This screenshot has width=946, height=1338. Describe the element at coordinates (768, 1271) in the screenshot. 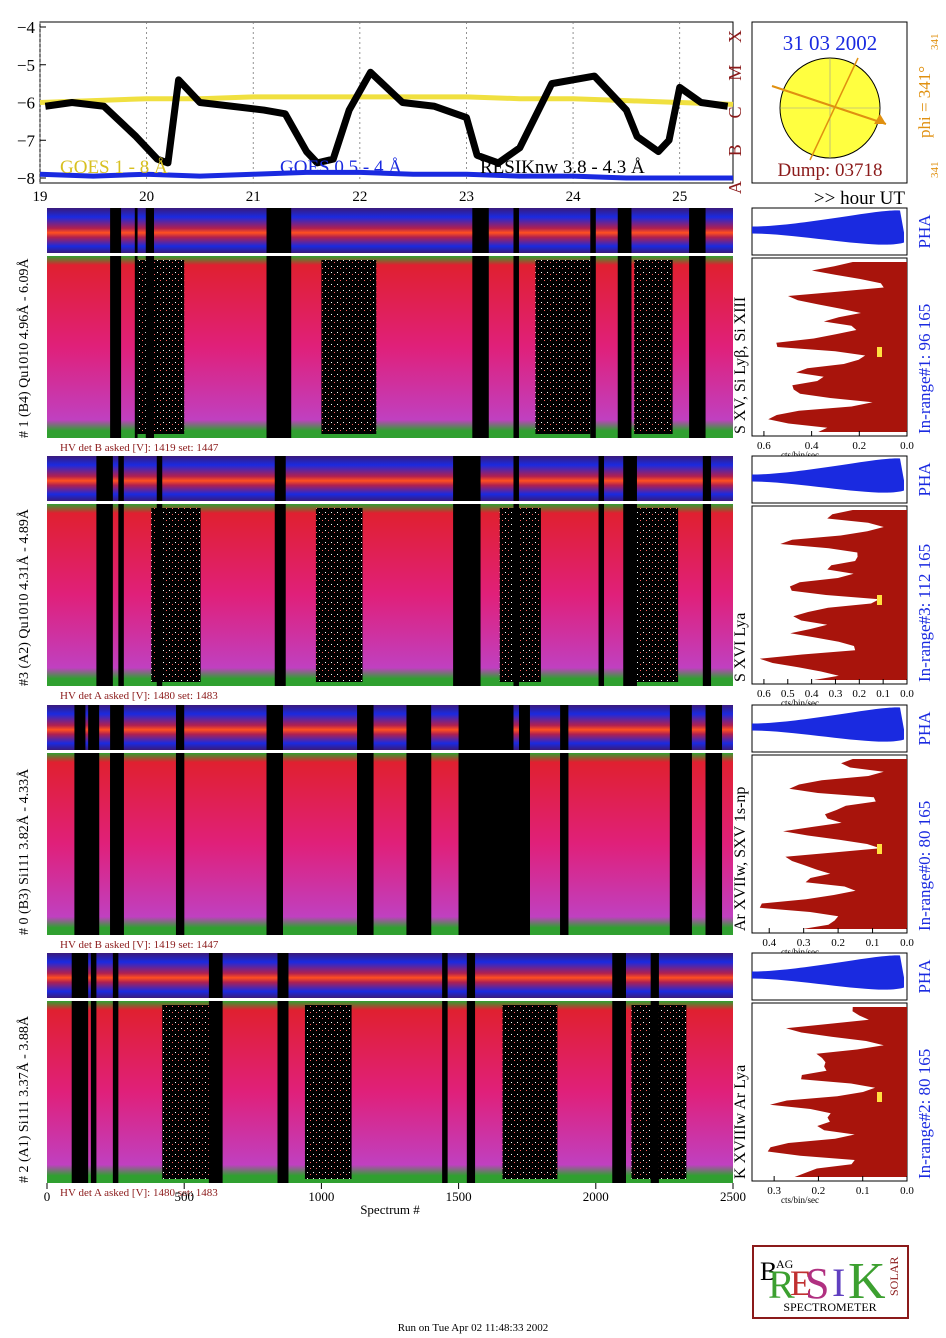

I see `logo-letter: B` at that location.